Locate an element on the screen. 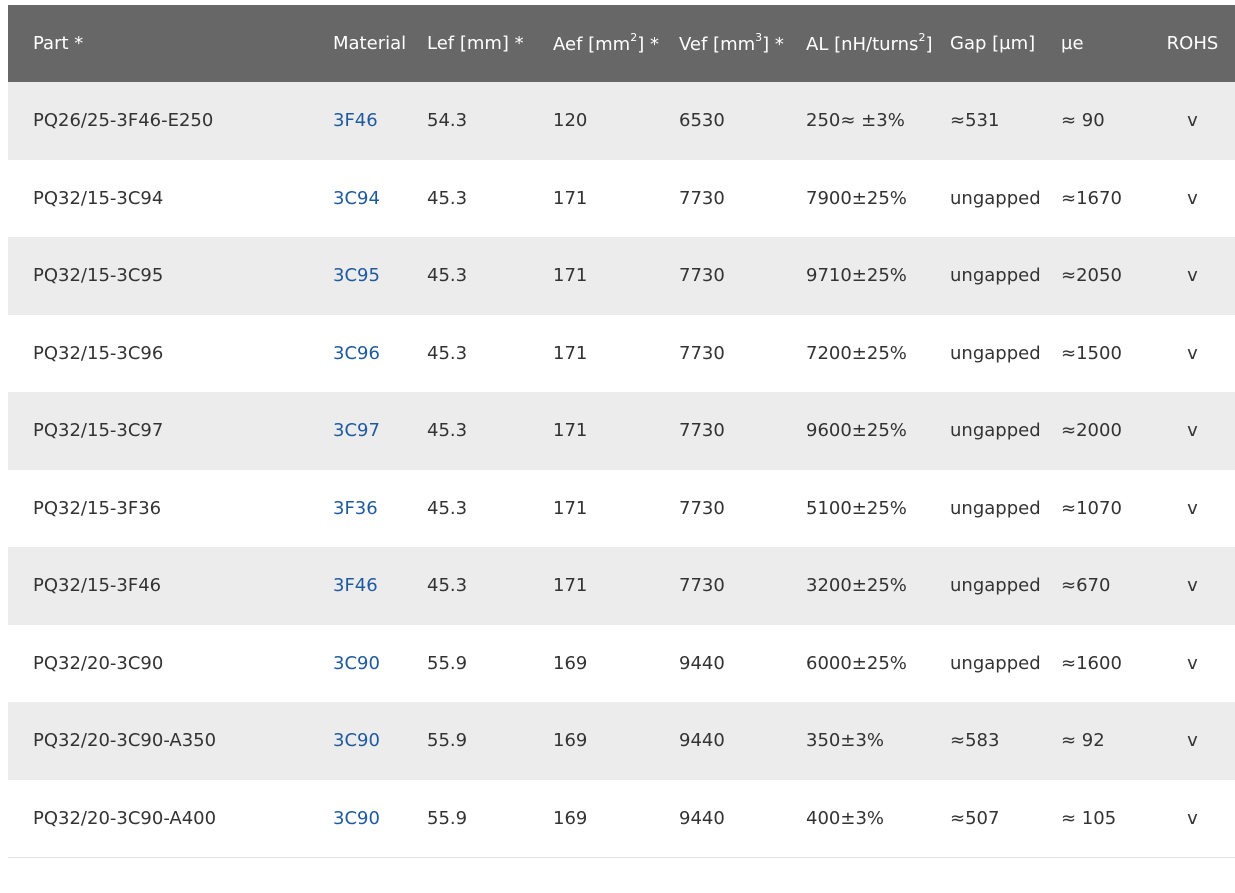 The image size is (1235, 893). cell-mue: ≈1670 is located at coordinates (1091, 198).